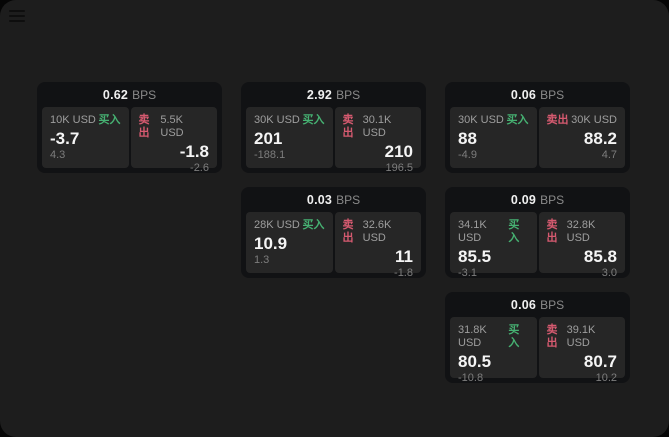  What do you see at coordinates (475, 256) in the screenshot?
I see `buy-price-value: 85.5` at bounding box center [475, 256].